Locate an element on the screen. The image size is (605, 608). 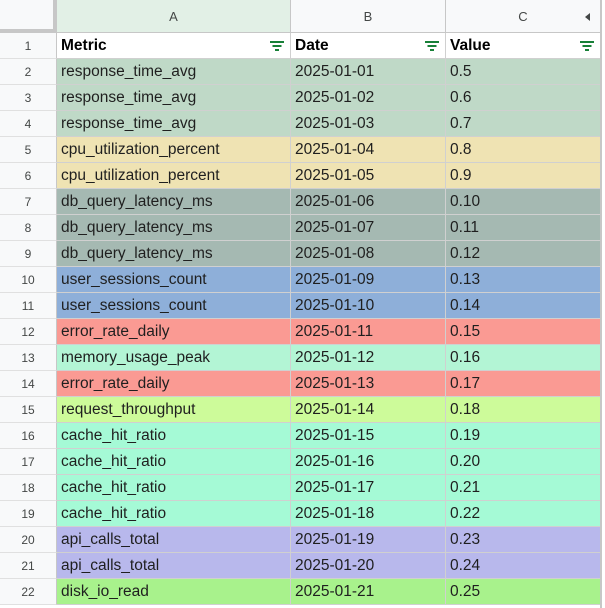
row-header: 3 is located at coordinates (28, 98).